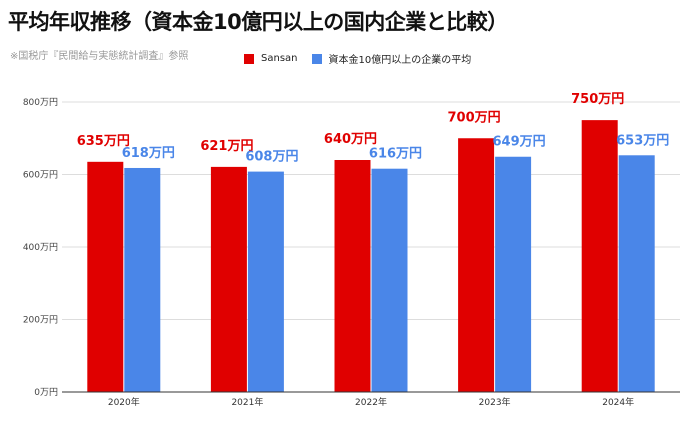  I want to click on data-label: 618万円, so click(148, 153).